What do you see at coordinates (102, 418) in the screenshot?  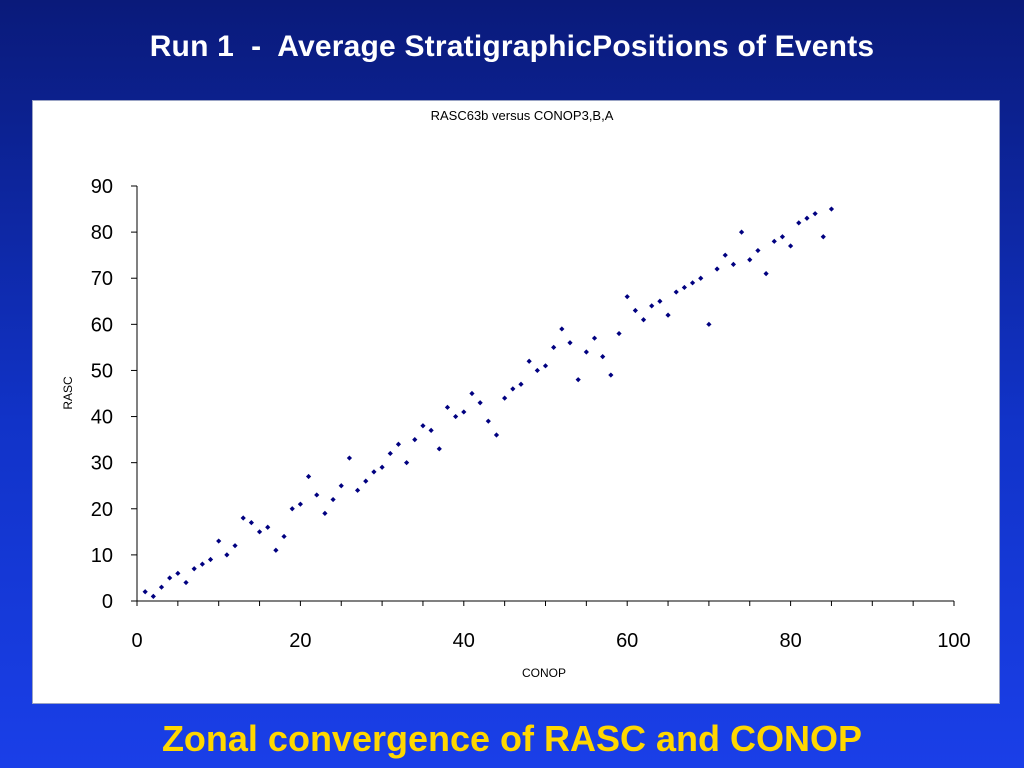 I see `y-tick-label: 40` at bounding box center [102, 418].